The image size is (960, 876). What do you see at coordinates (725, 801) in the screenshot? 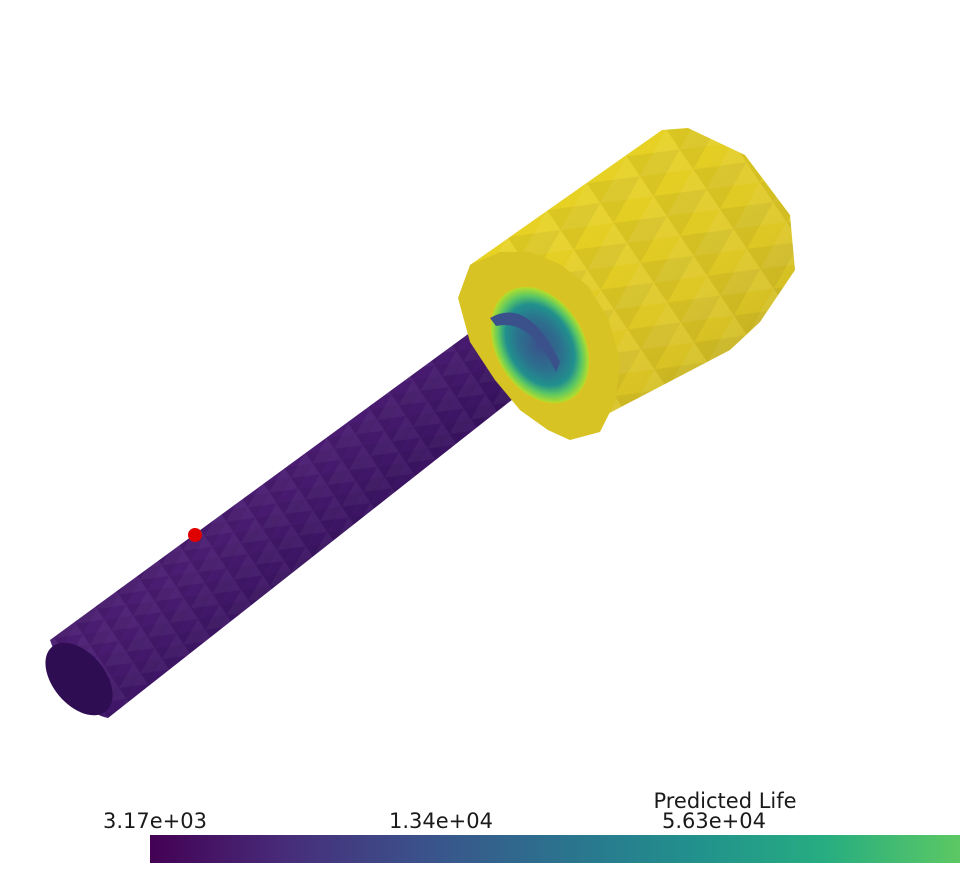
I see `colorbar-title: Predicted Life` at bounding box center [725, 801].